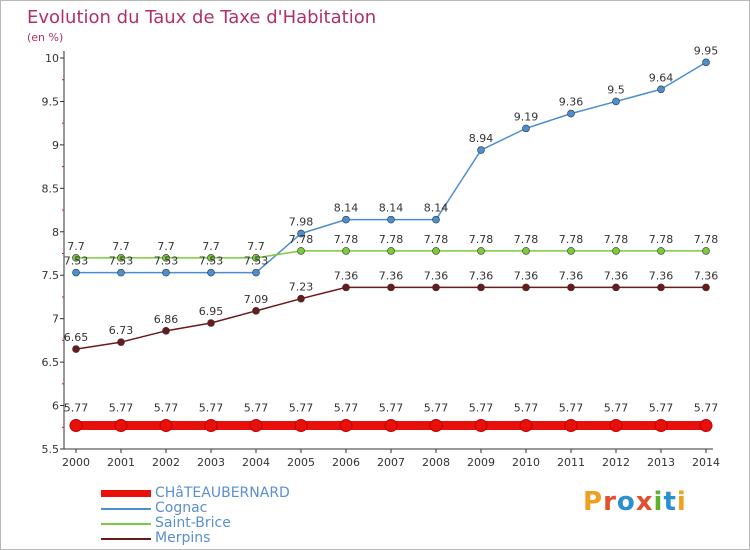 This screenshot has width=750, height=550. I want to click on y-tick-label: 8, so click(55, 232).